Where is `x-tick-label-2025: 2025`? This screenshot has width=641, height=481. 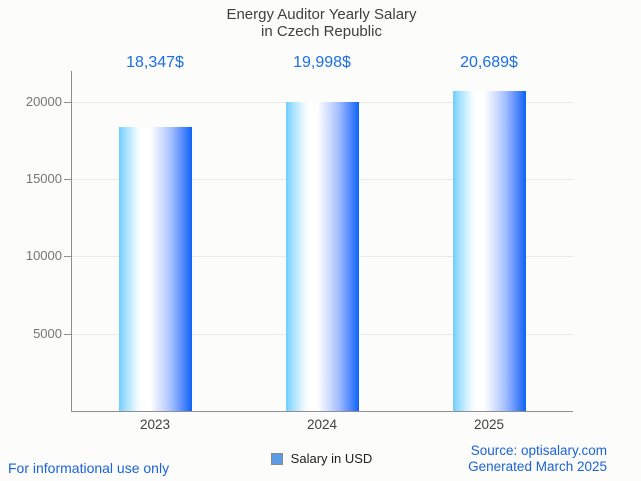 x-tick-label-2025: 2025 is located at coordinates (489, 424).